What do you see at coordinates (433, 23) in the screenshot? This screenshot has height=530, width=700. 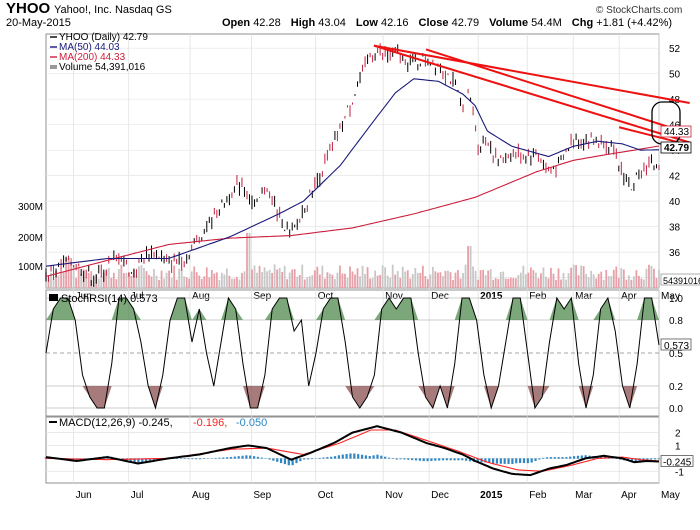 I see `close-label: Close` at bounding box center [433, 23].